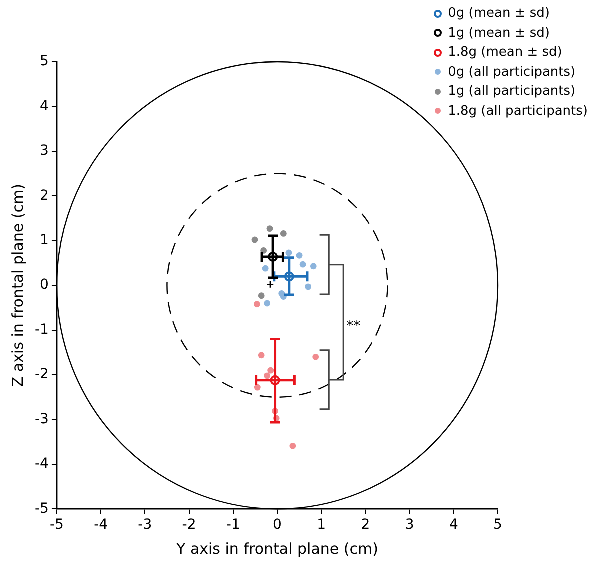 This screenshot has height=567, width=594. I want to click on x-tick-label: -2, so click(189, 525).